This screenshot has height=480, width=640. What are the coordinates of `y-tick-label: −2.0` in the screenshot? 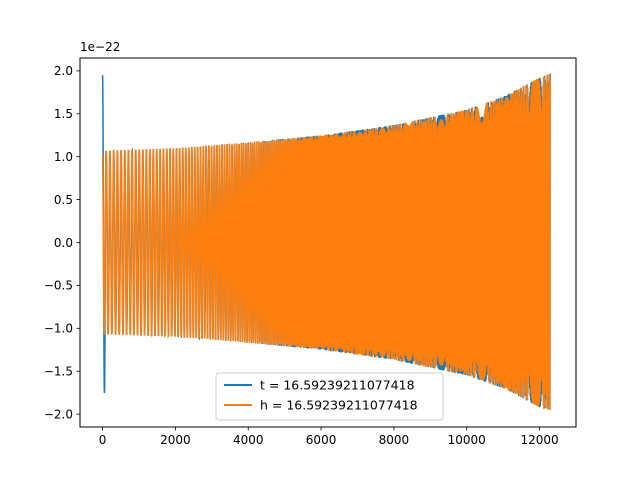 It's located at (58, 414).